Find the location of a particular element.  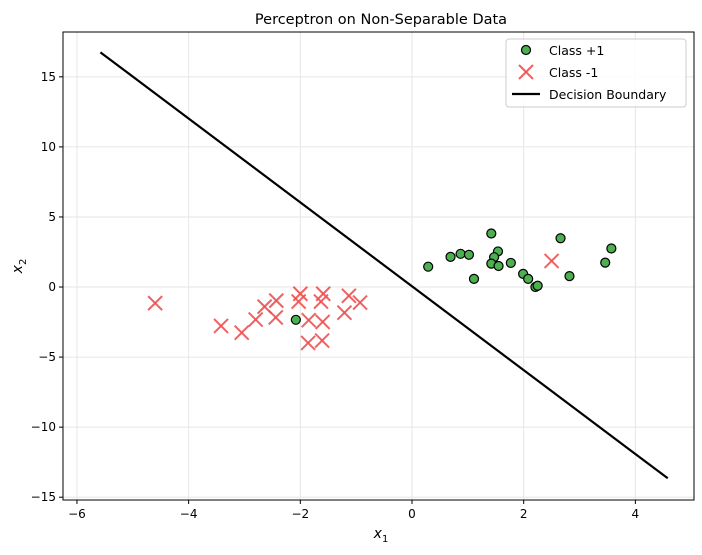

y-axis-label-main: x is located at coordinates (18, 269).